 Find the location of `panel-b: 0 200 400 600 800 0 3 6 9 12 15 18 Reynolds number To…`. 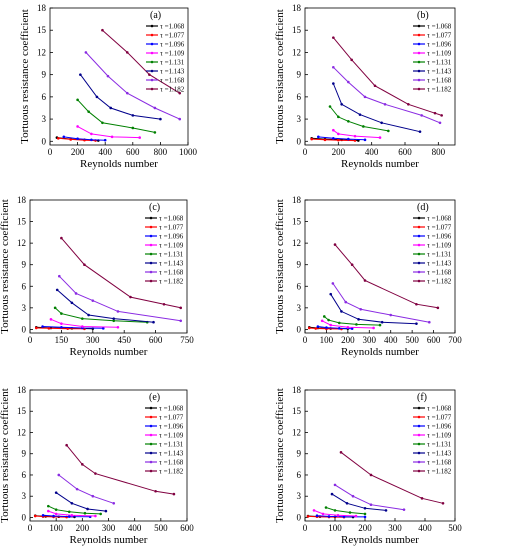

panel-b: 0 200 400 600 800 0 3 6 9 12 15 18 Reynolds number To… is located at coordinates (365, 86).